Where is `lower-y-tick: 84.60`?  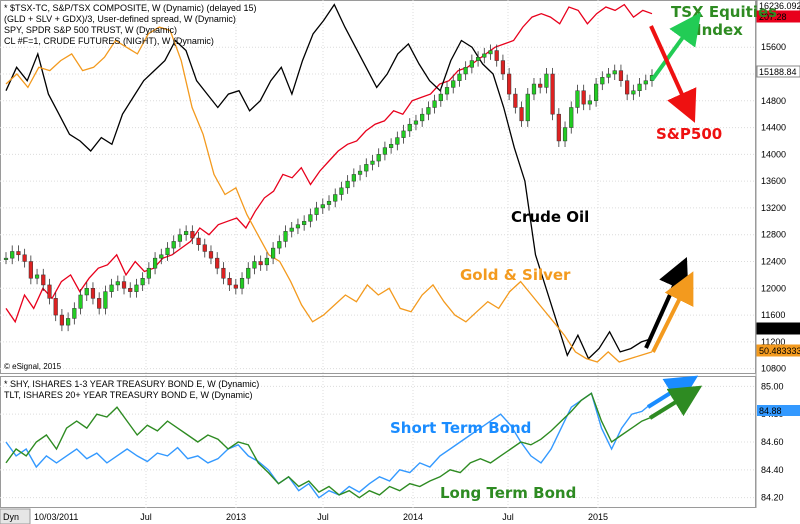 lower-y-tick: 84.60 is located at coordinates (772, 442).